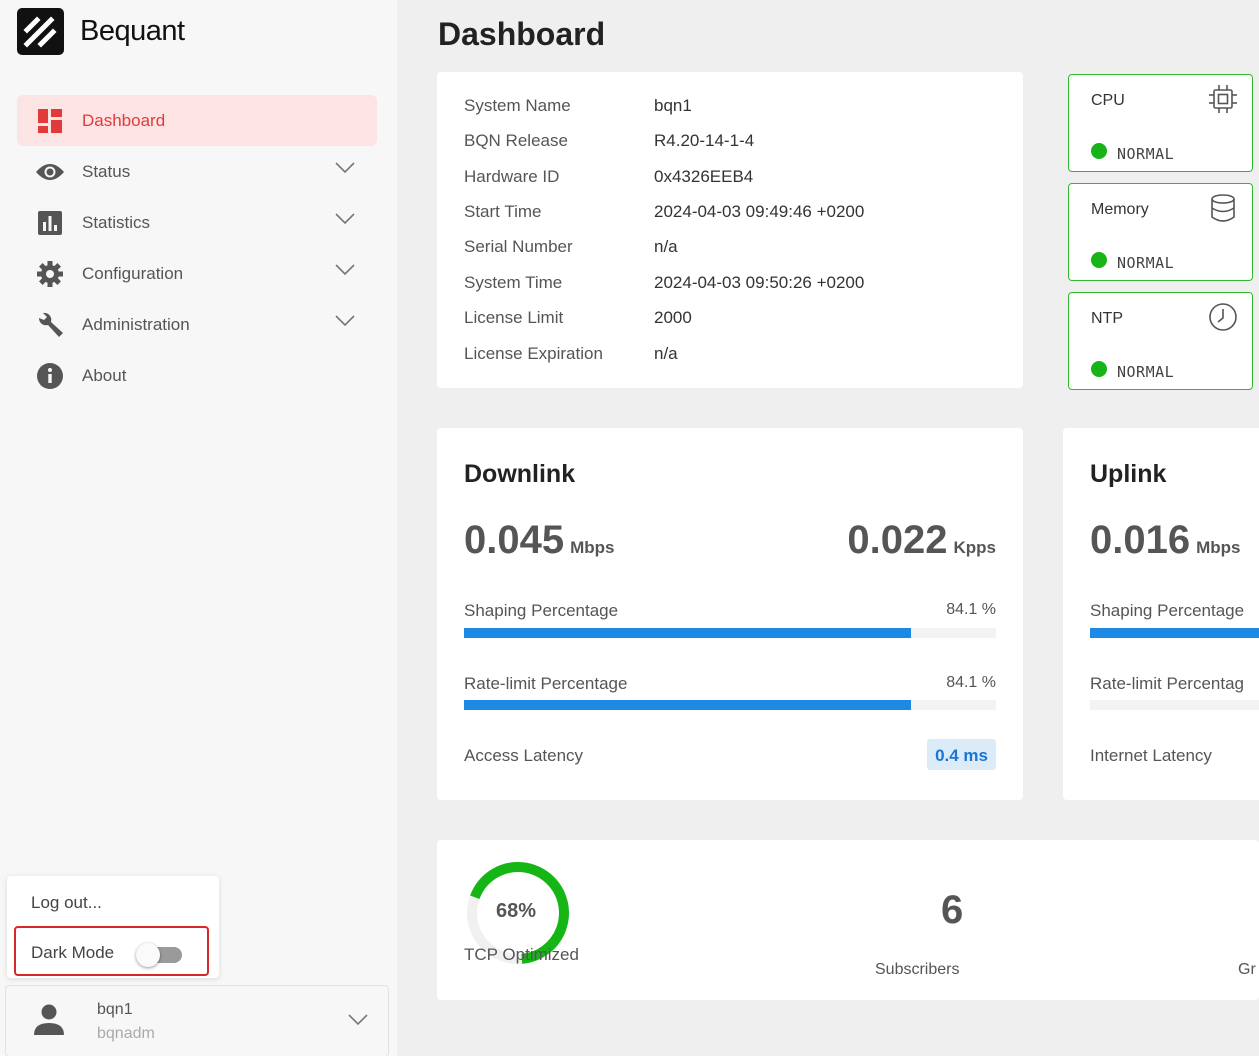  Describe the element at coordinates (1107, 318) in the screenshot. I see `status-name: NTP` at that location.